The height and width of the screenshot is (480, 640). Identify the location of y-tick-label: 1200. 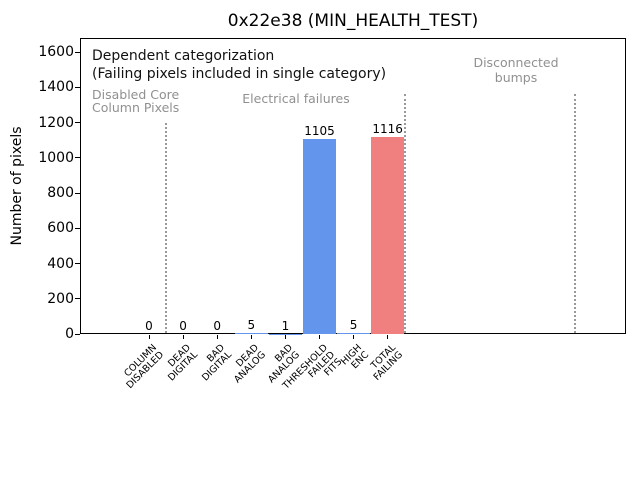
(56, 122).